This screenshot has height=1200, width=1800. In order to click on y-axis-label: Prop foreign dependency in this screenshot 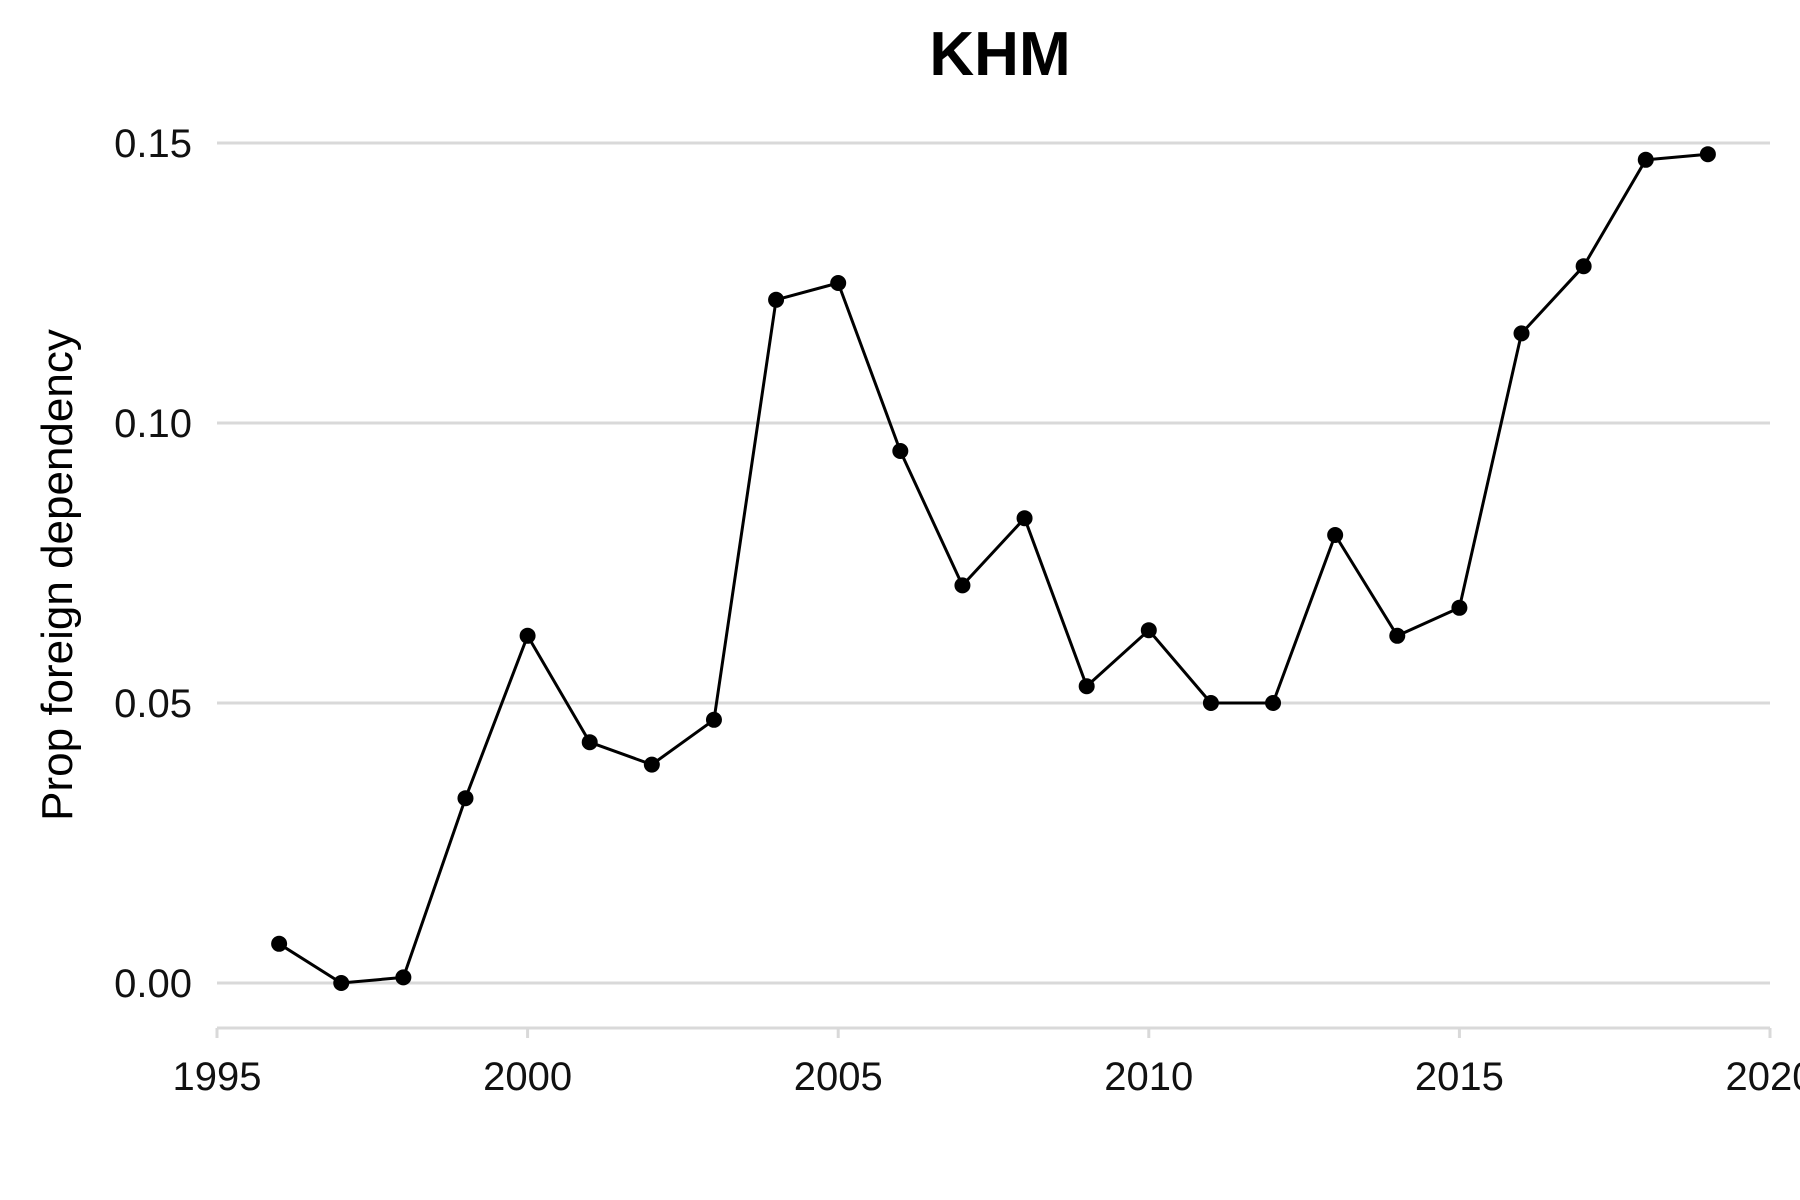, I will do `click(57, 575)`.